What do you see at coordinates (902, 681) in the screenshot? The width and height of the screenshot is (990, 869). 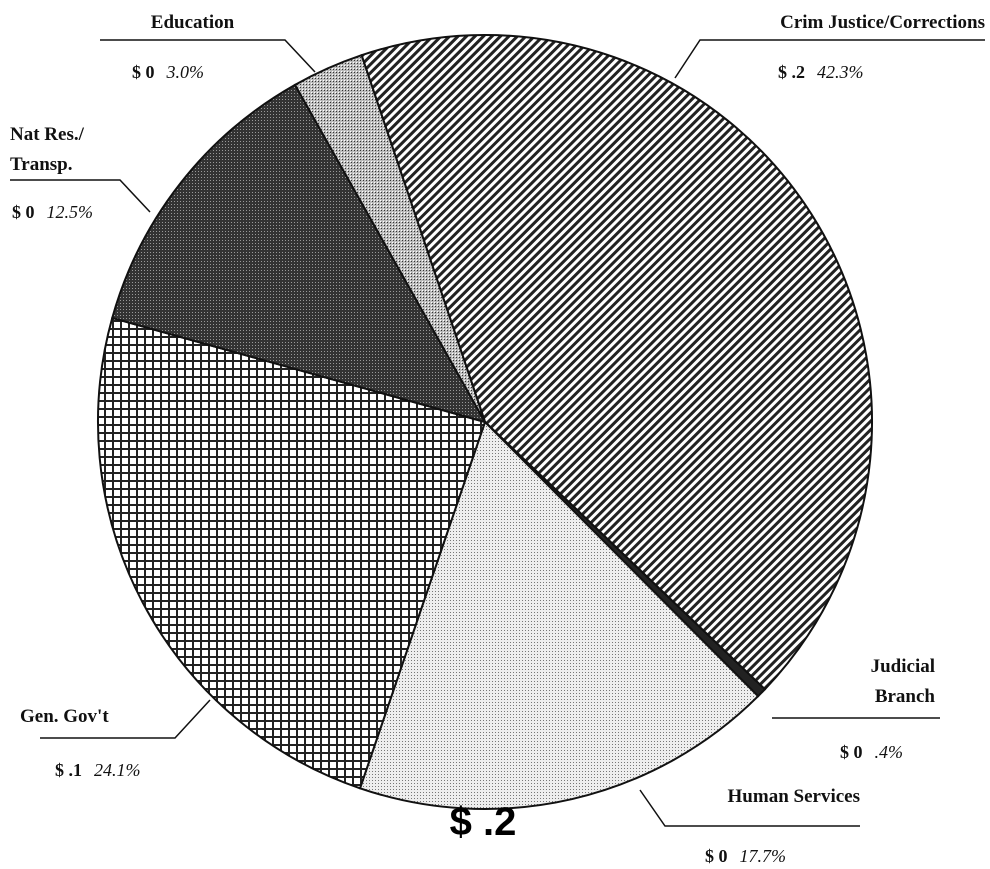 I see `slice-label: Judicial Branch` at bounding box center [902, 681].